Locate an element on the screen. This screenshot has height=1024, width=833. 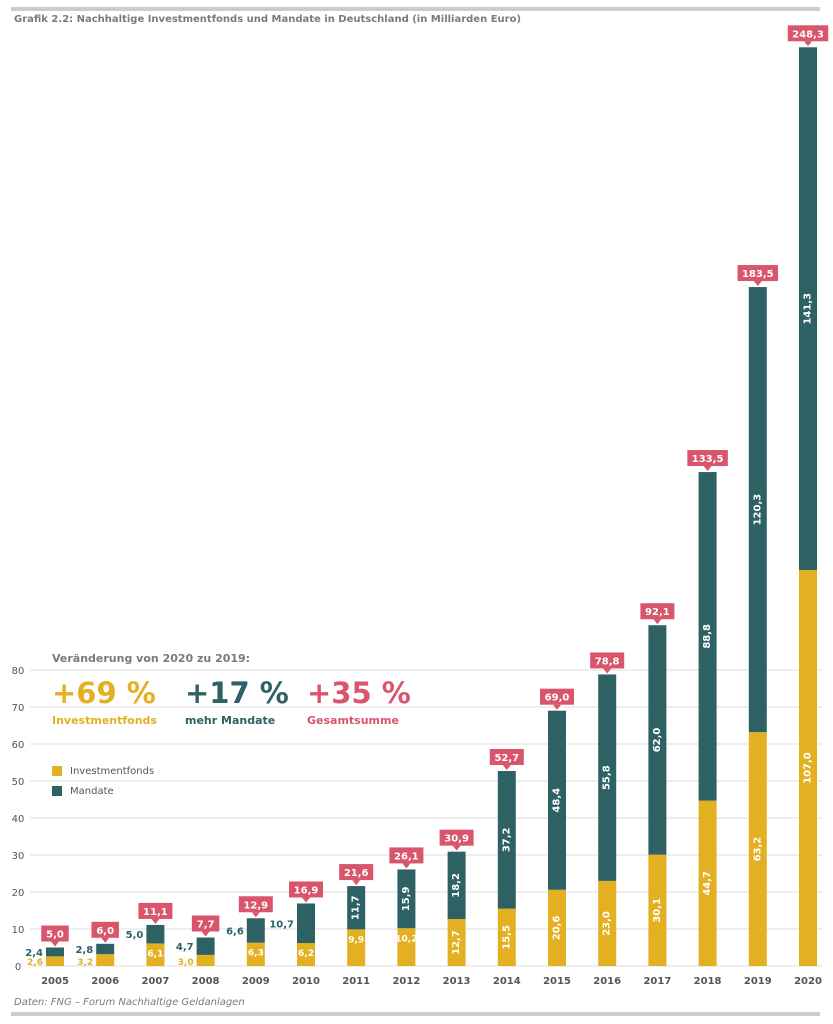
legend-label-mandate: Mandate is located at coordinates (92, 791).